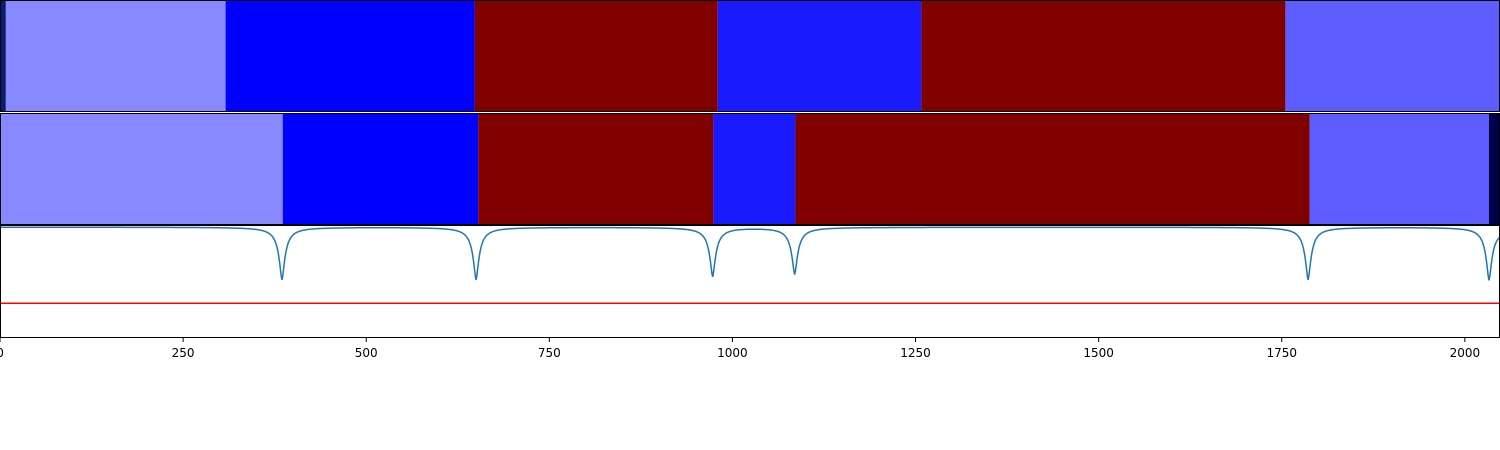  What do you see at coordinates (549, 353) in the screenshot?
I see `x-tick-label-3: 750` at bounding box center [549, 353].